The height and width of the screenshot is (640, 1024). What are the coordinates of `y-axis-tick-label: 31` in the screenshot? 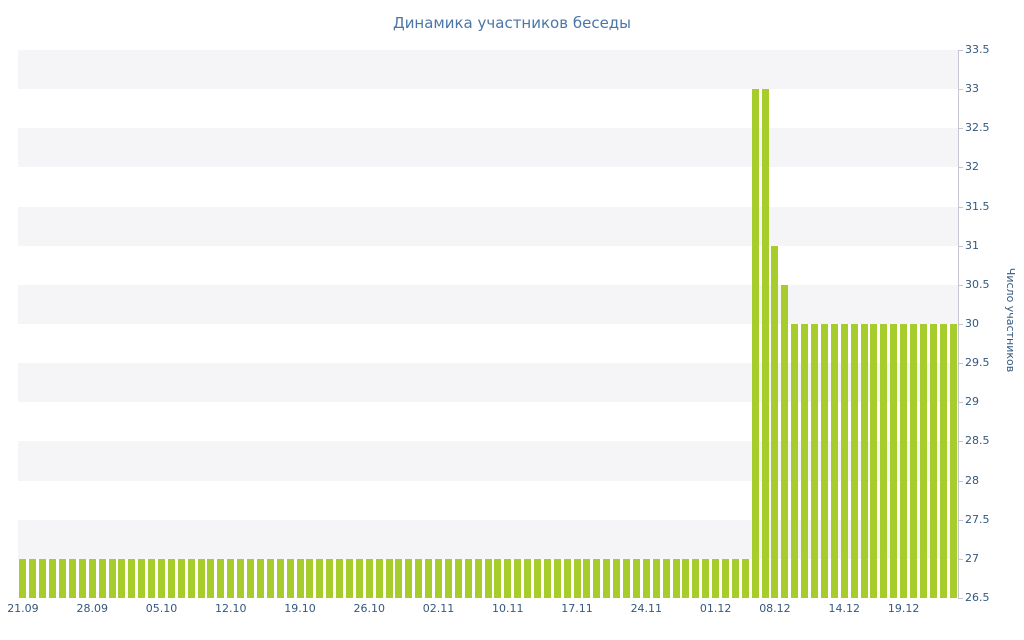 It's located at (972, 245).